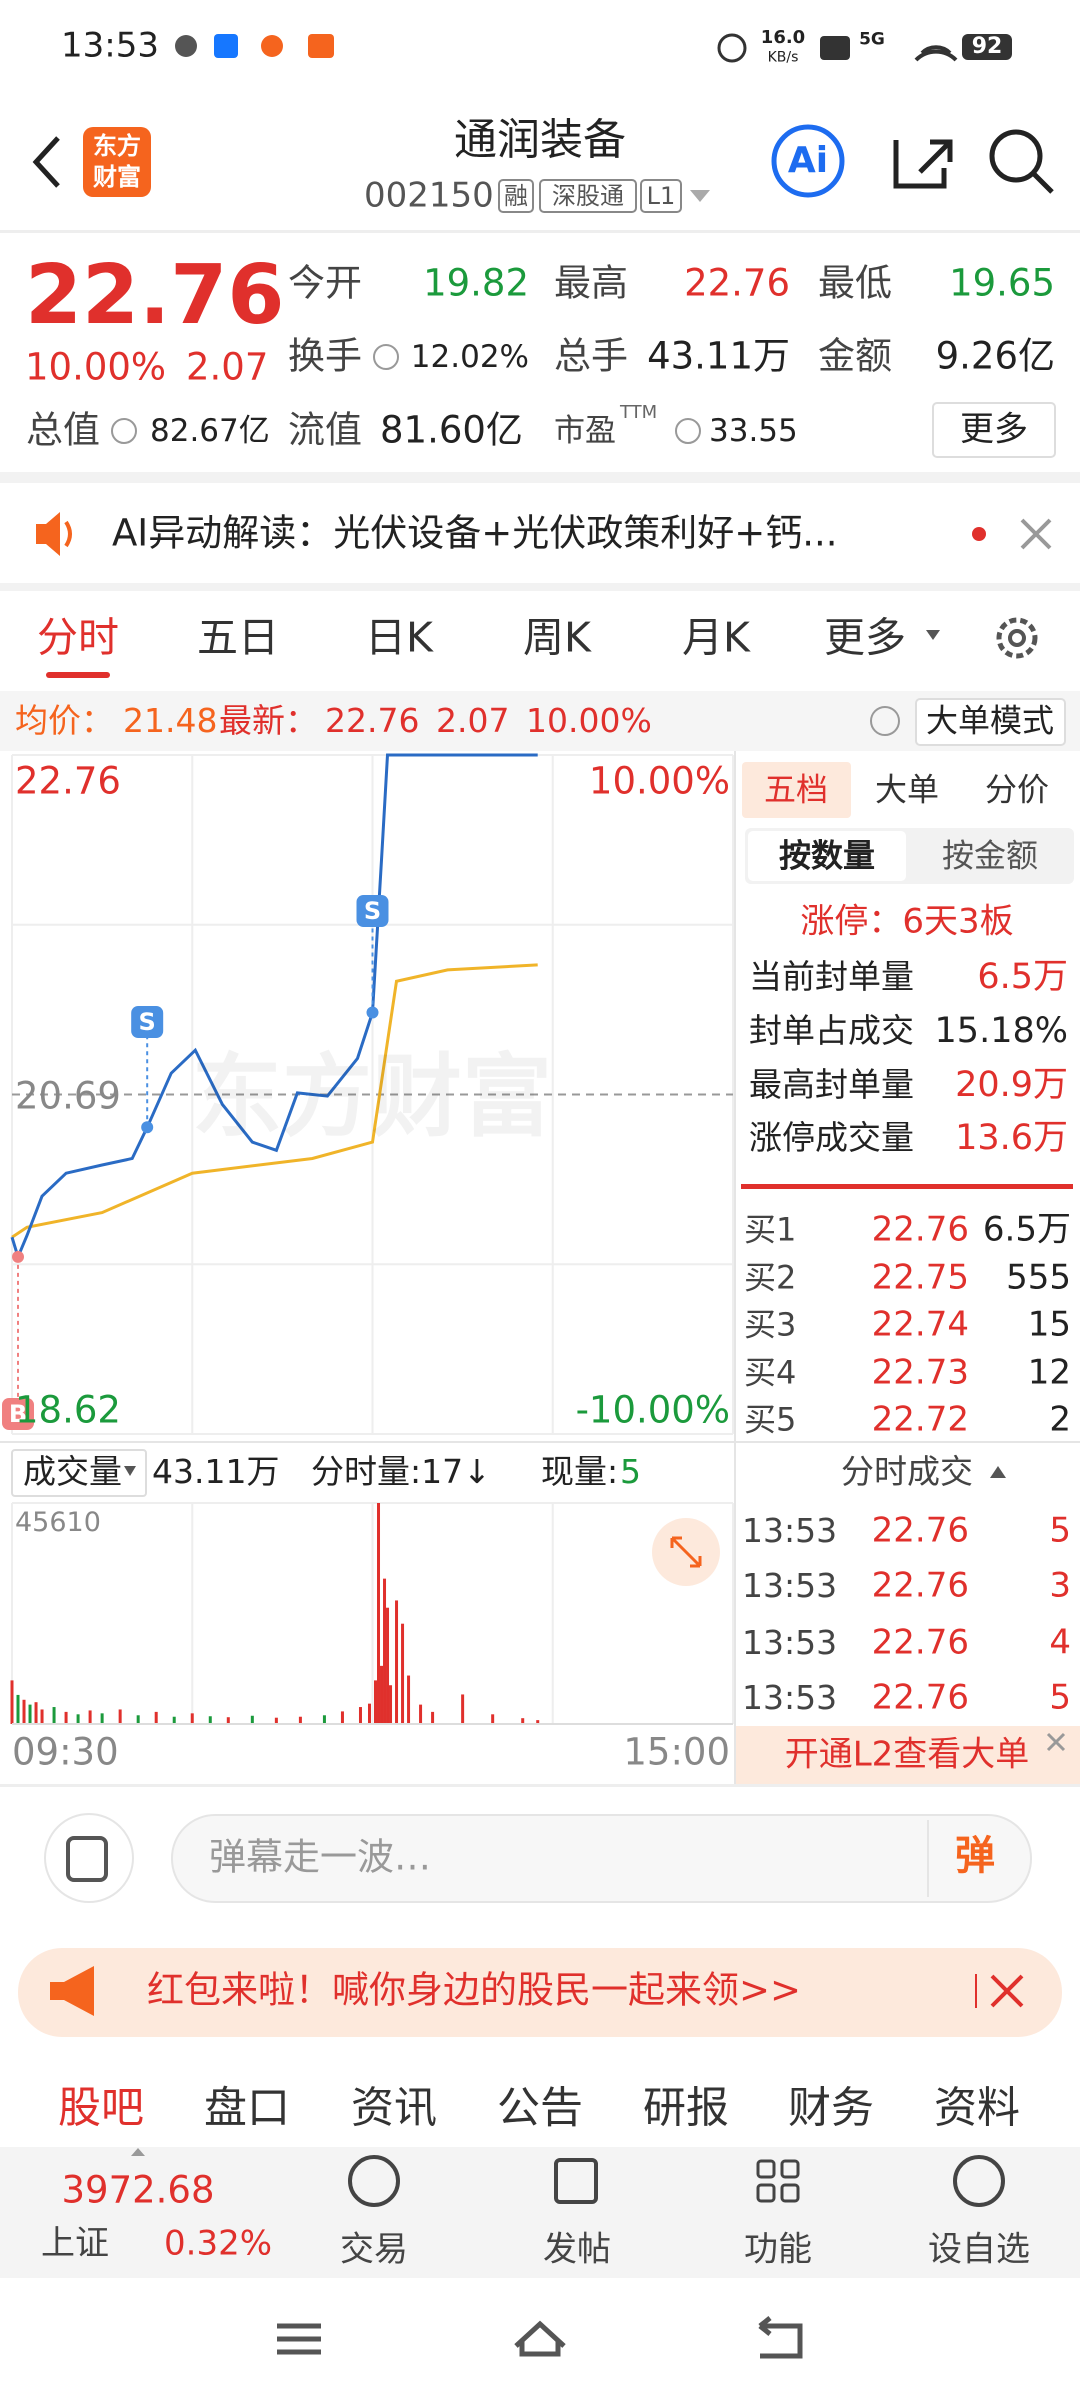  Describe the element at coordinates (227, 367) in the screenshot. I see `change: 2.07` at that location.